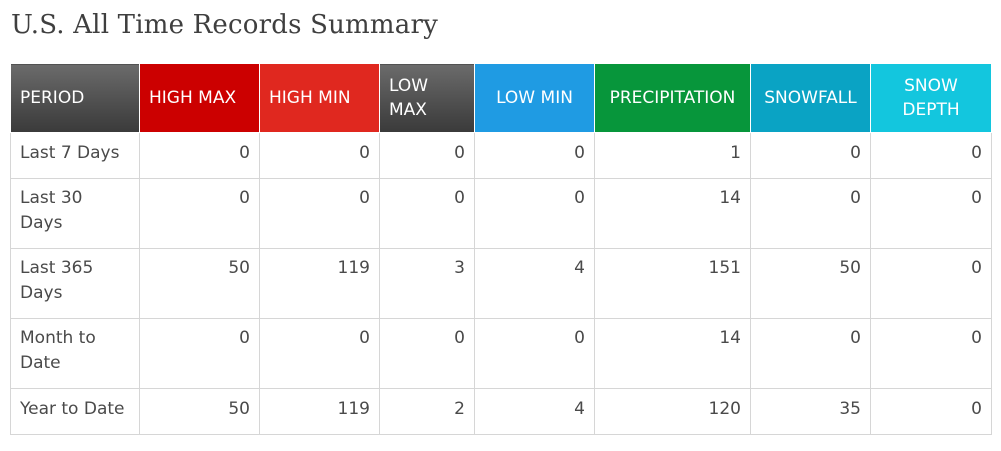 The width and height of the screenshot is (1001, 451). Describe the element at coordinates (199, 98) in the screenshot. I see `header-high-max: HIGH MAX` at that location.